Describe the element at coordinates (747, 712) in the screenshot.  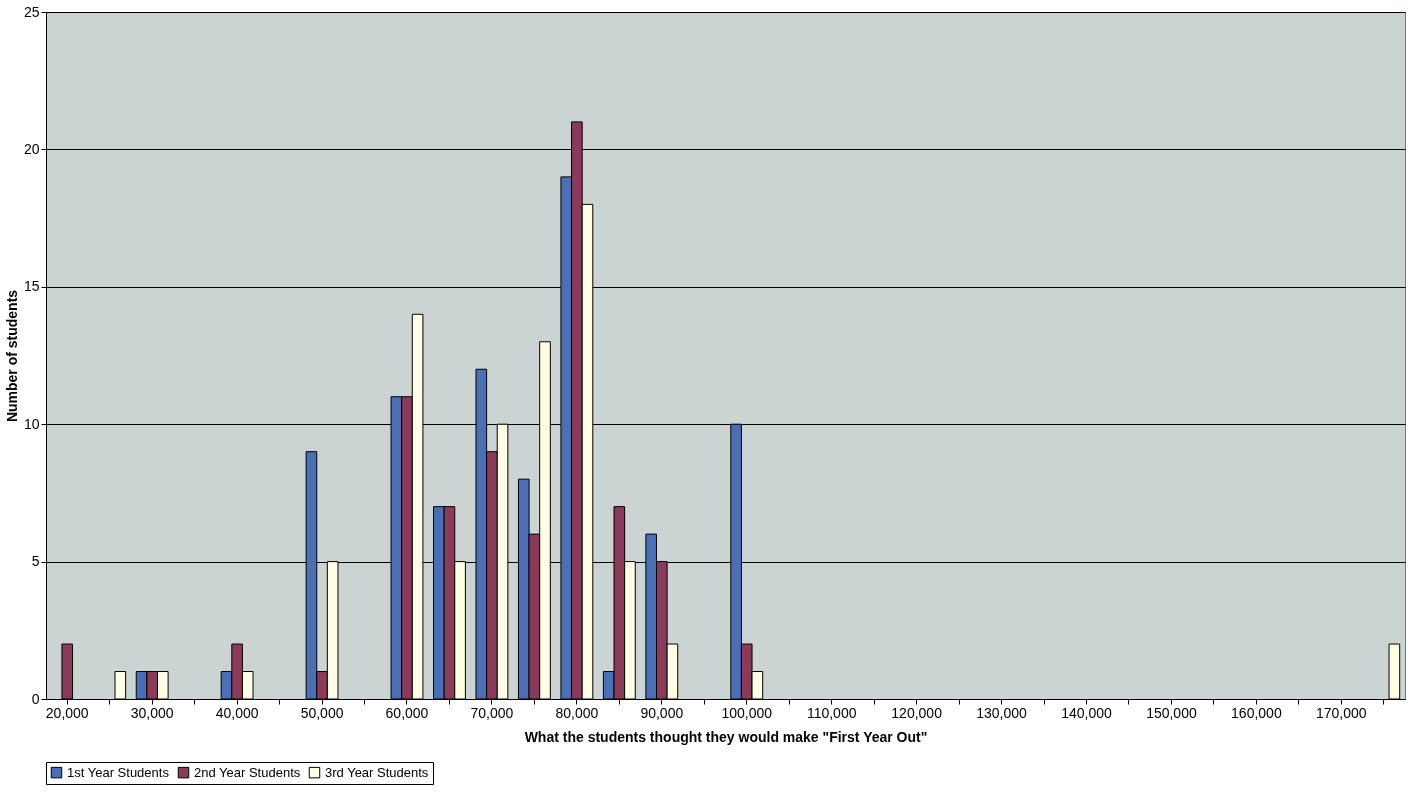
I see `x-tick-label: 100,000` at that location.